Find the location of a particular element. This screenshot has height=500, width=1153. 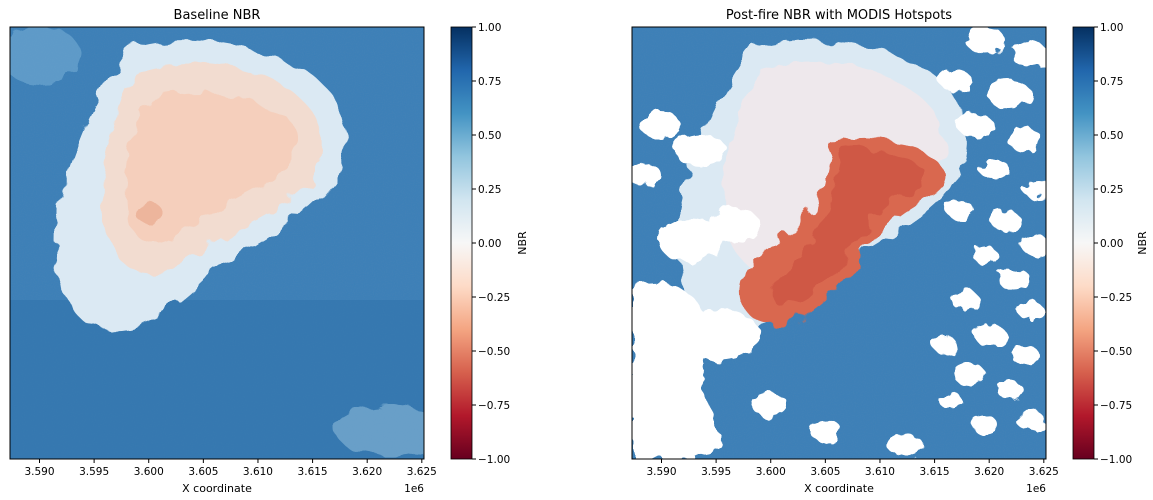

postfire-x-axis-label: X coordinate is located at coordinates (839, 488).